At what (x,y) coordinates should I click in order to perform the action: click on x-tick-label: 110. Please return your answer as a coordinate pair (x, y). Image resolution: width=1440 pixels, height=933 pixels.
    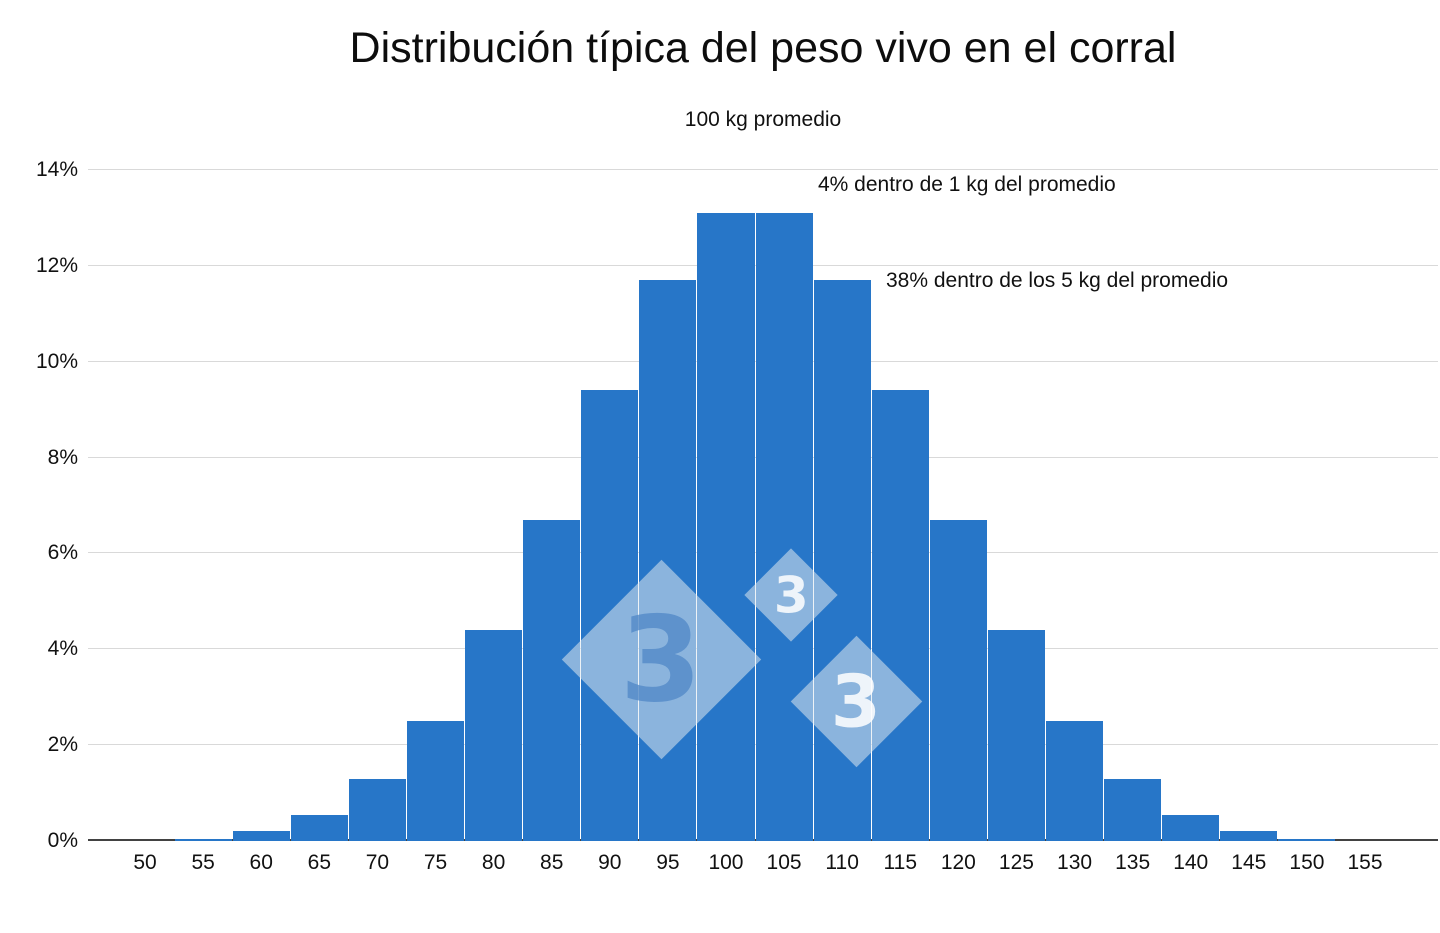
    Looking at the image, I should click on (842, 862).